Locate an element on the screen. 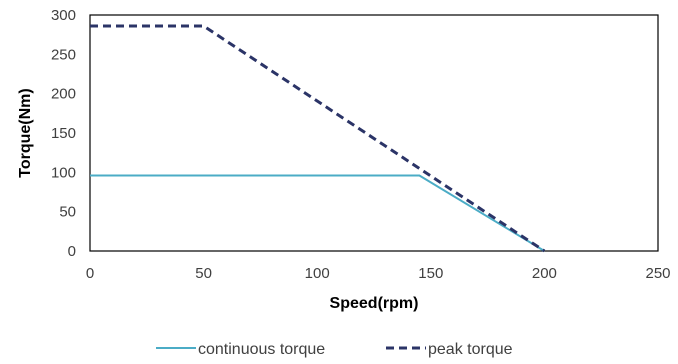 This screenshot has height=364, width=678. y-tick-label: 150 is located at coordinates (63, 133).